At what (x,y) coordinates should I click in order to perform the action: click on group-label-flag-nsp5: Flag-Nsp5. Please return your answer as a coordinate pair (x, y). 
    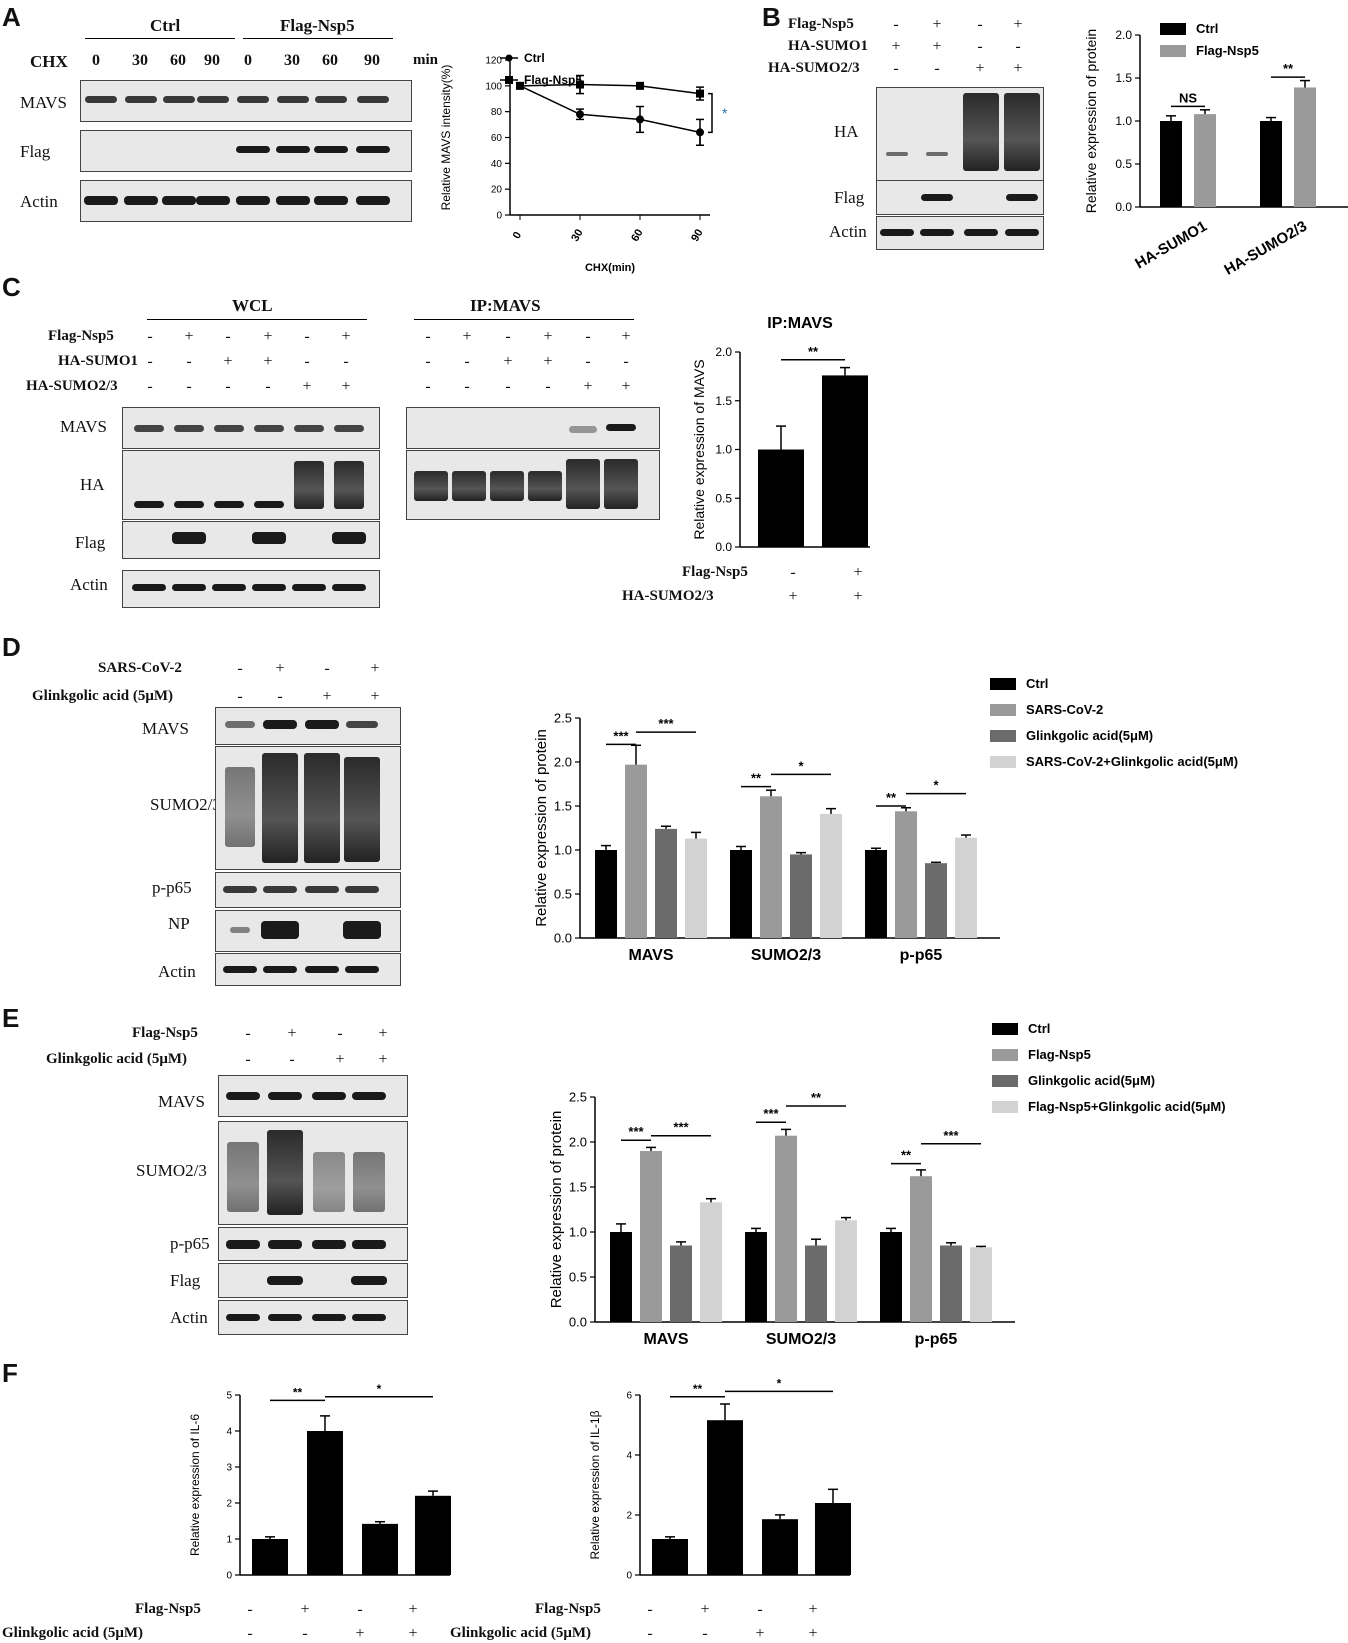
    Looking at the image, I should click on (317, 25).